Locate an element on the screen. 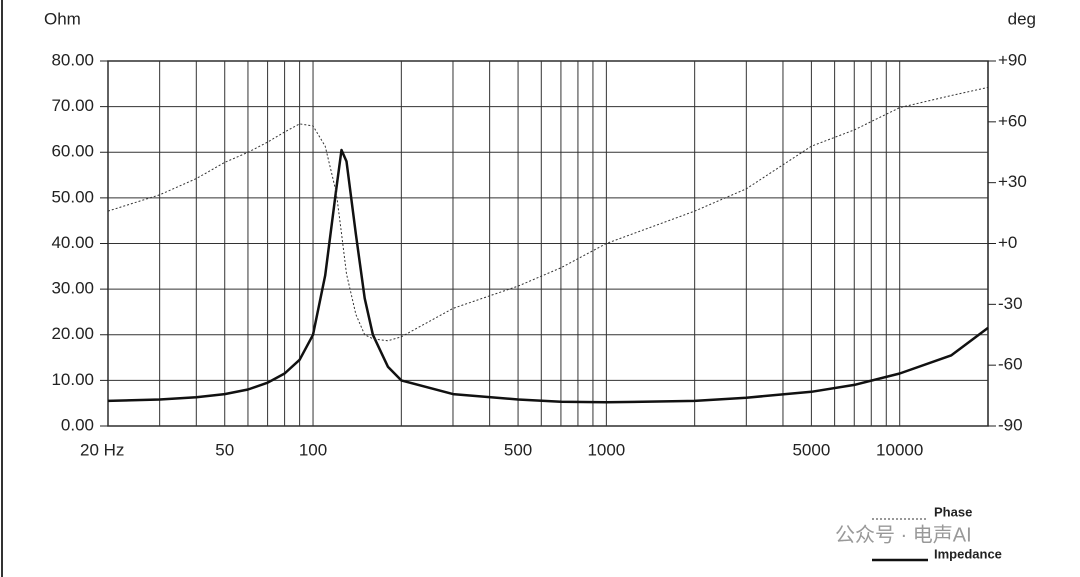 The width and height of the screenshot is (1080, 577). y2-tick-label: +60 is located at coordinates (1012, 120).